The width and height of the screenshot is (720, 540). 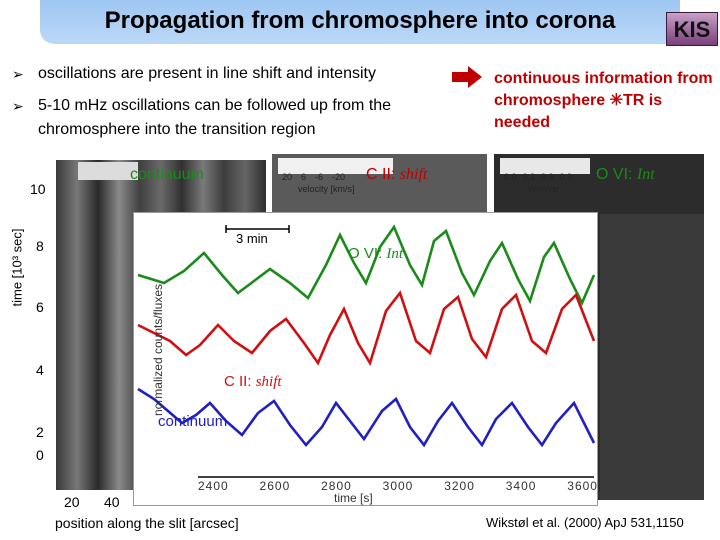 What do you see at coordinates (413, 174) in the screenshot?
I see `cii-italic: shift` at bounding box center [413, 174].